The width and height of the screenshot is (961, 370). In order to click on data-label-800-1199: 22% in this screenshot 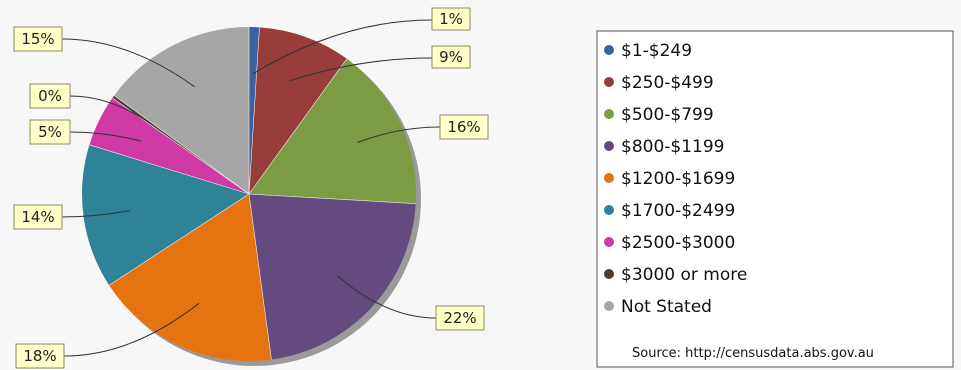, I will do `click(459, 318)`.